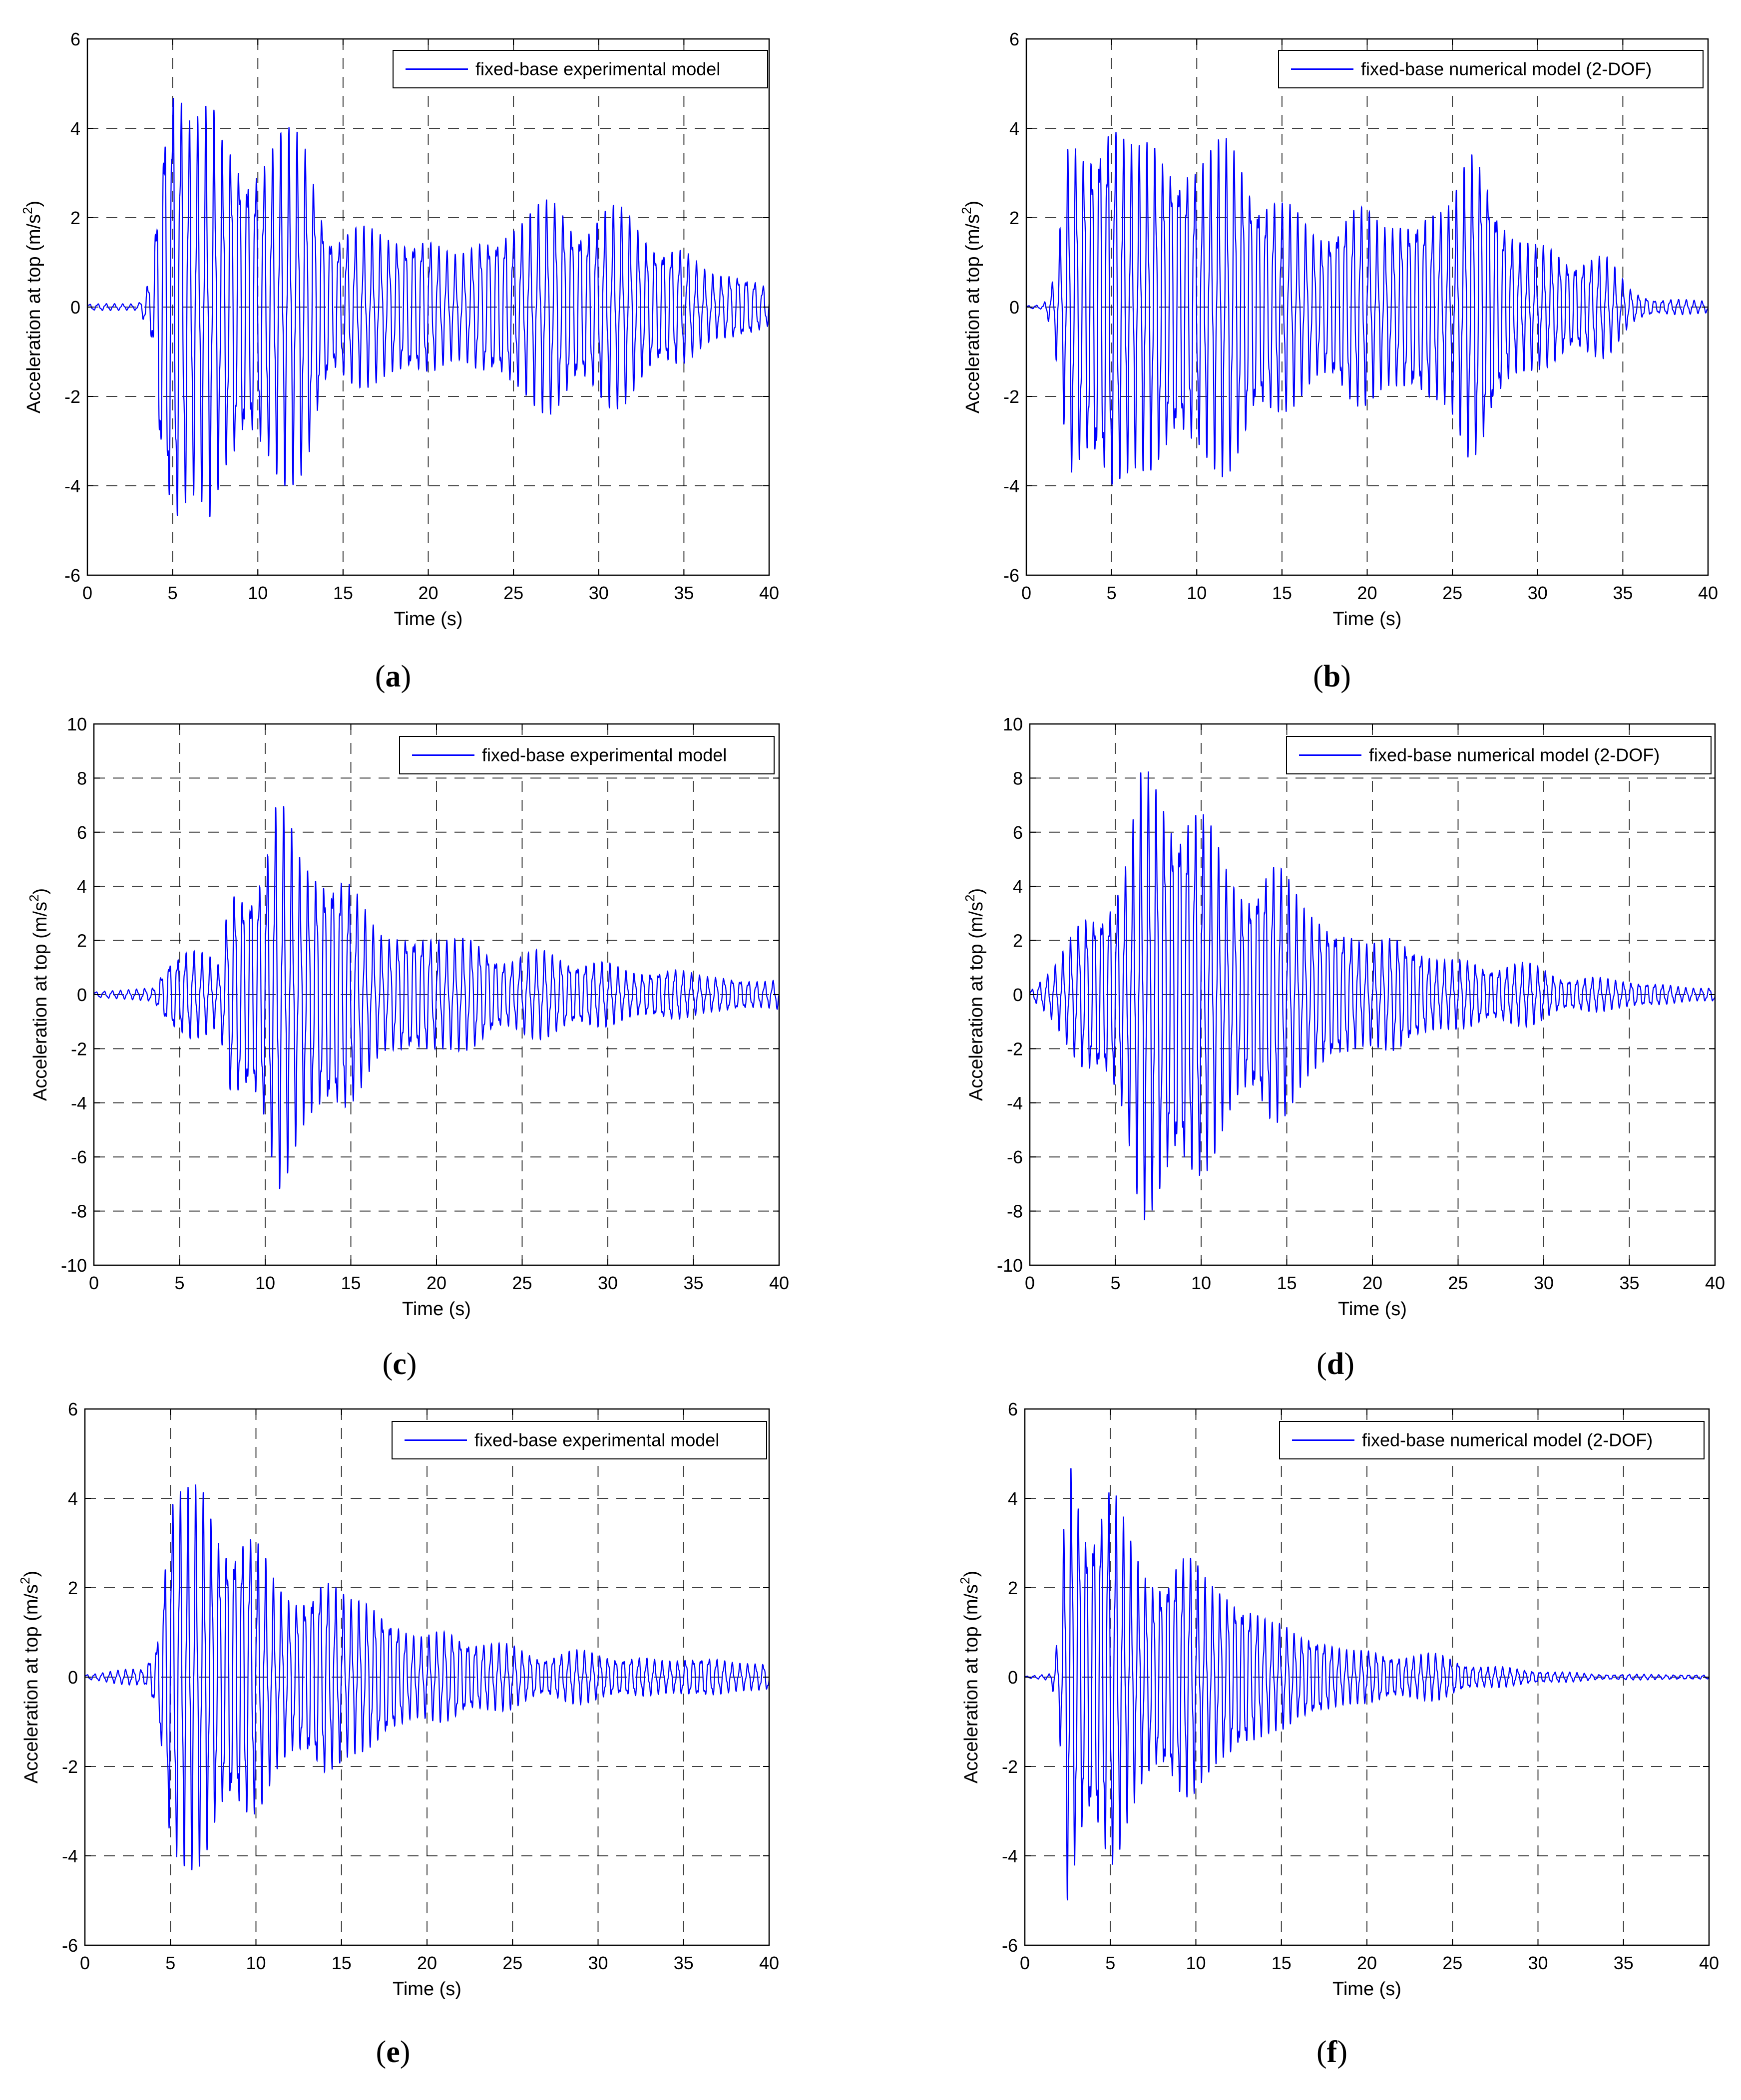 The width and height of the screenshot is (1741, 2100). What do you see at coordinates (1335, 1364) in the screenshot?
I see `panel-caption: (d)` at bounding box center [1335, 1364].